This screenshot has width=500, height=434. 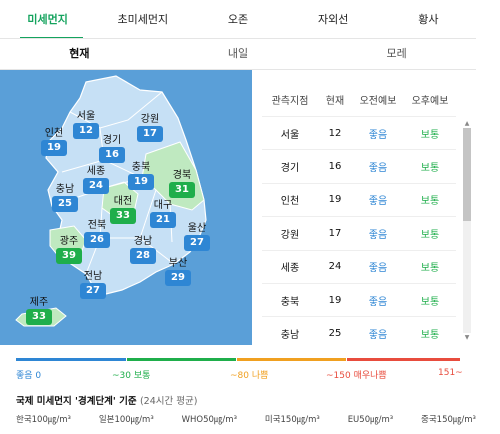 I want to click on city-name: 충남, so click(x=65, y=189).